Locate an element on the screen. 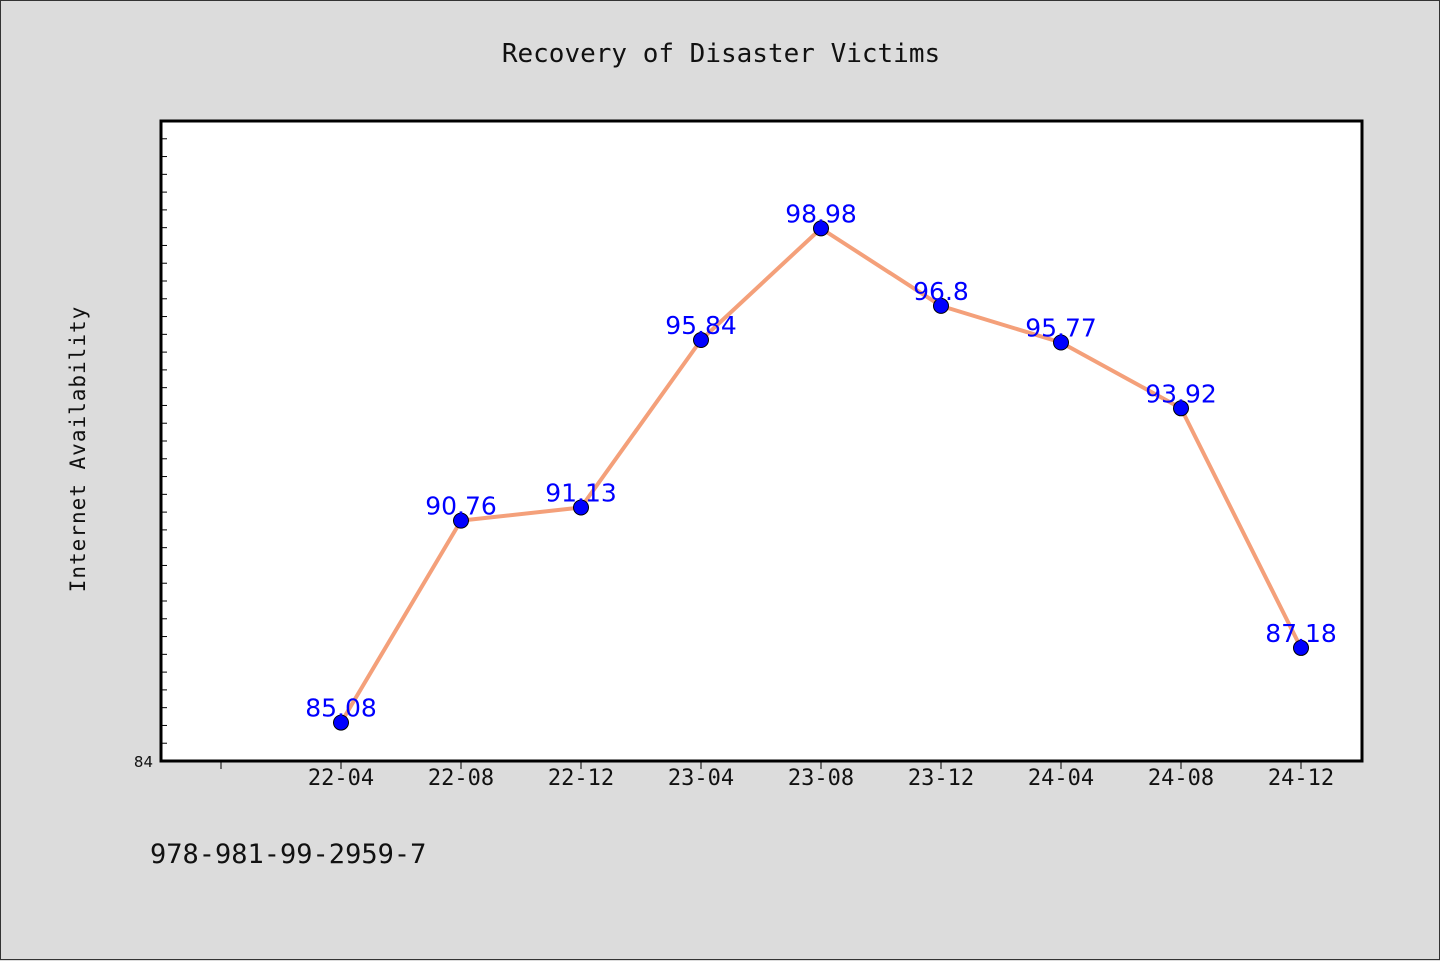 The height and width of the screenshot is (961, 1440). data-label: 90.76 is located at coordinates (461, 506).